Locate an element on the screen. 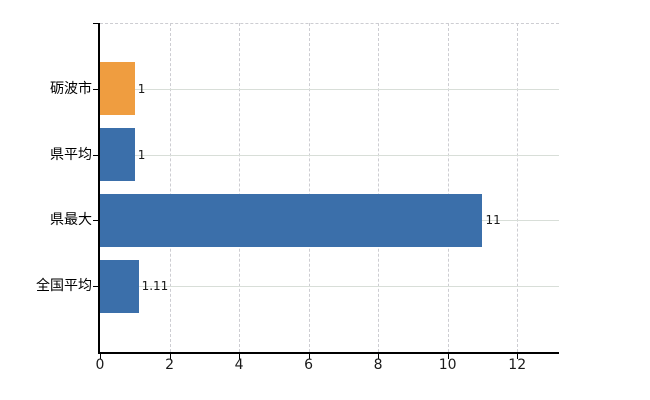  y-axis-category-label: 県平均 is located at coordinates (71, 154).